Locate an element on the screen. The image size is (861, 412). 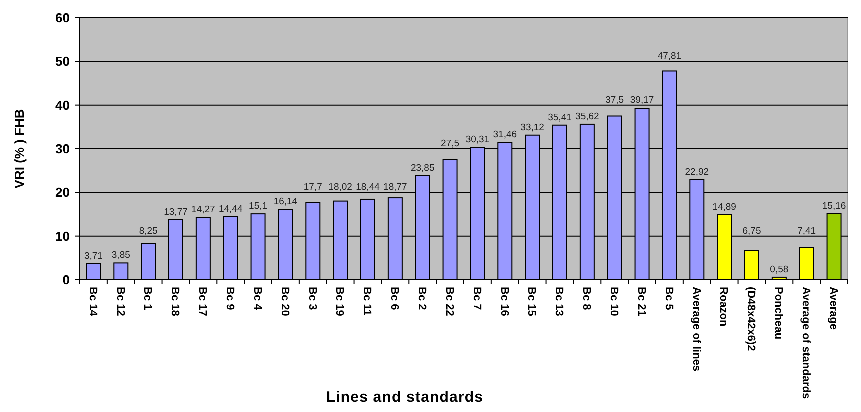
x-tick-label: (D48x42x6)2 is located at coordinates (751, 319).